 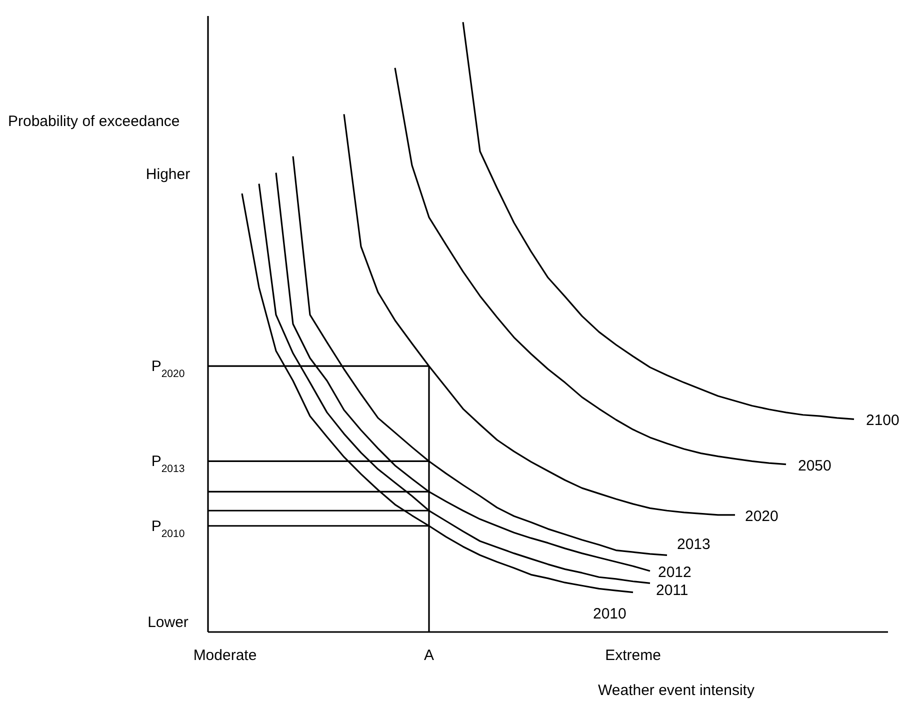 I want to click on series-label: 2010, so click(x=609, y=613).